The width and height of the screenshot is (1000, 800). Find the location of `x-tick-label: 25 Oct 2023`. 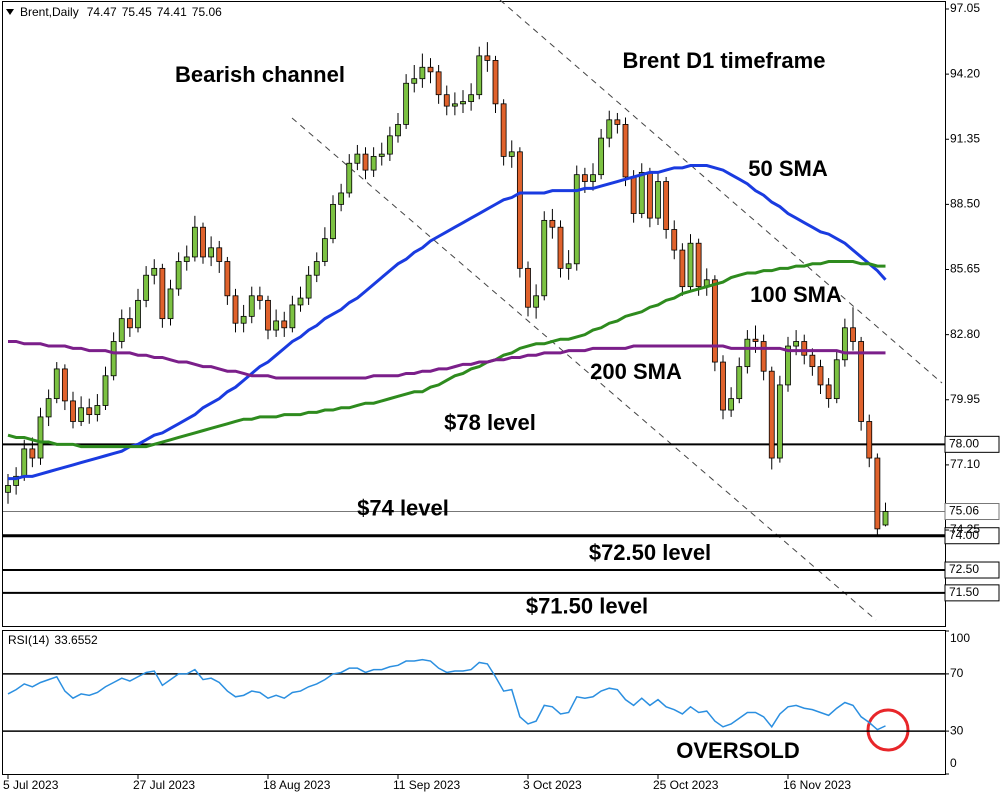

x-tick-label: 25 Oct 2023 is located at coordinates (686, 785).